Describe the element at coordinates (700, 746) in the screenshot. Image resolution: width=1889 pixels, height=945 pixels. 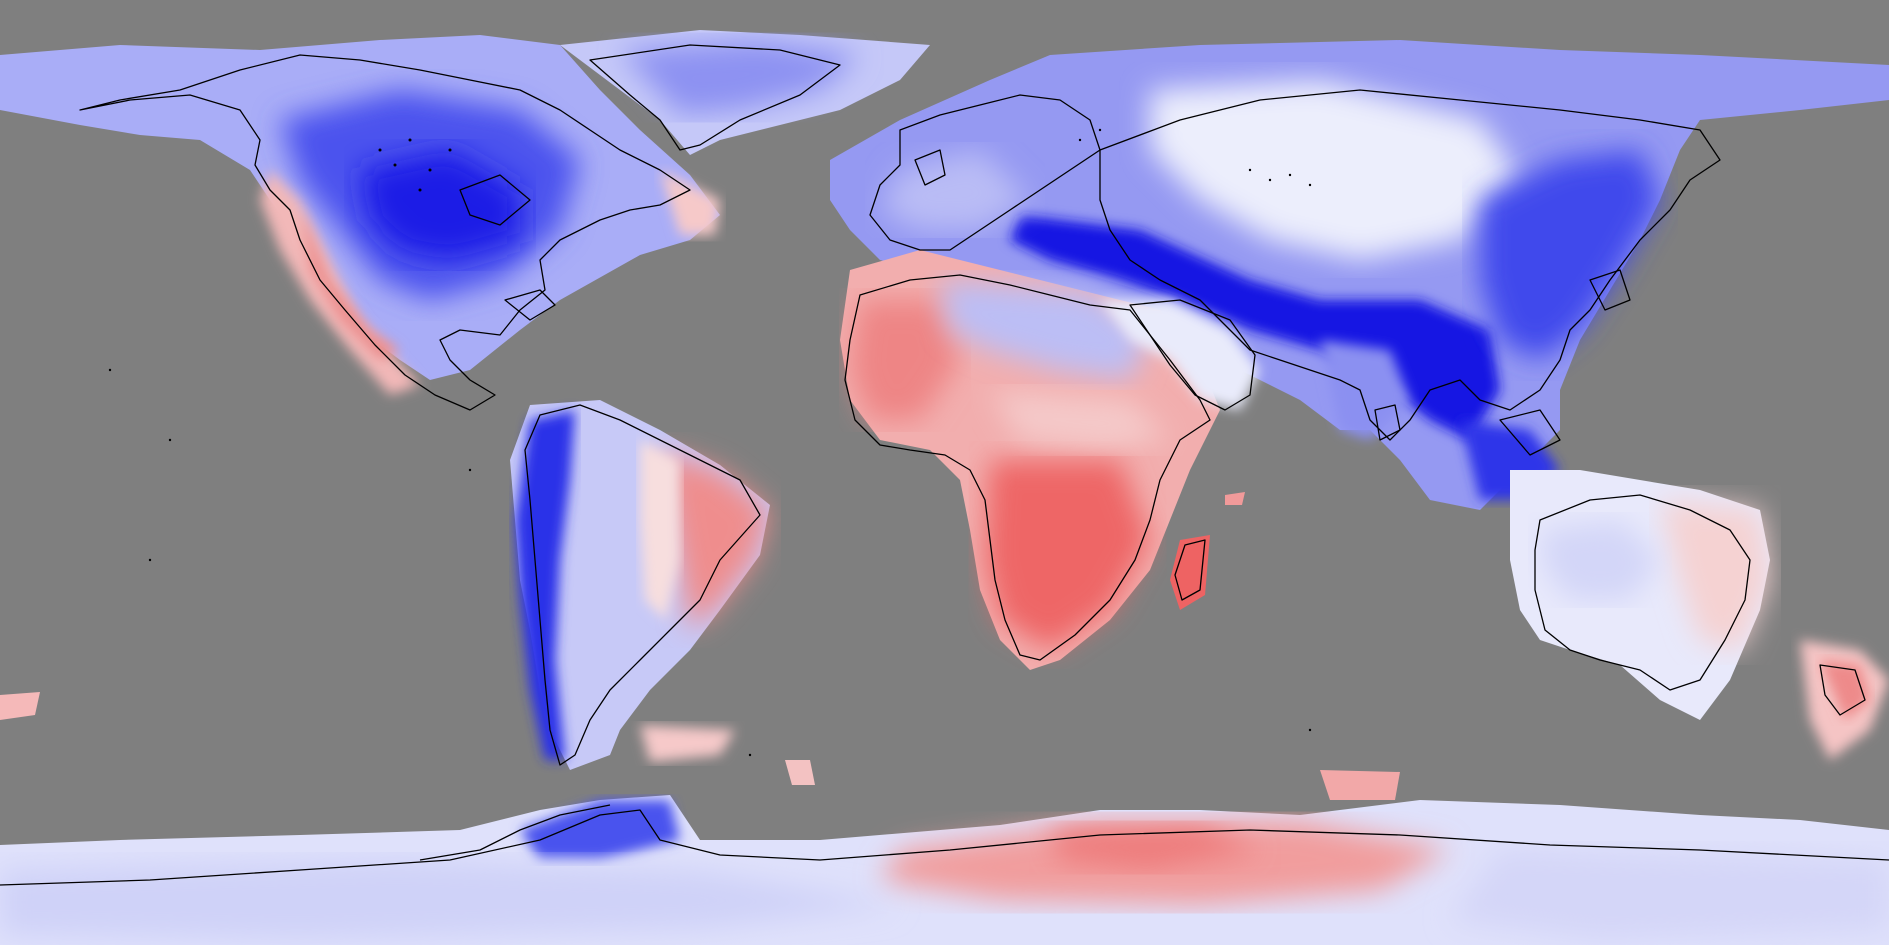
I see `islands-field` at that location.